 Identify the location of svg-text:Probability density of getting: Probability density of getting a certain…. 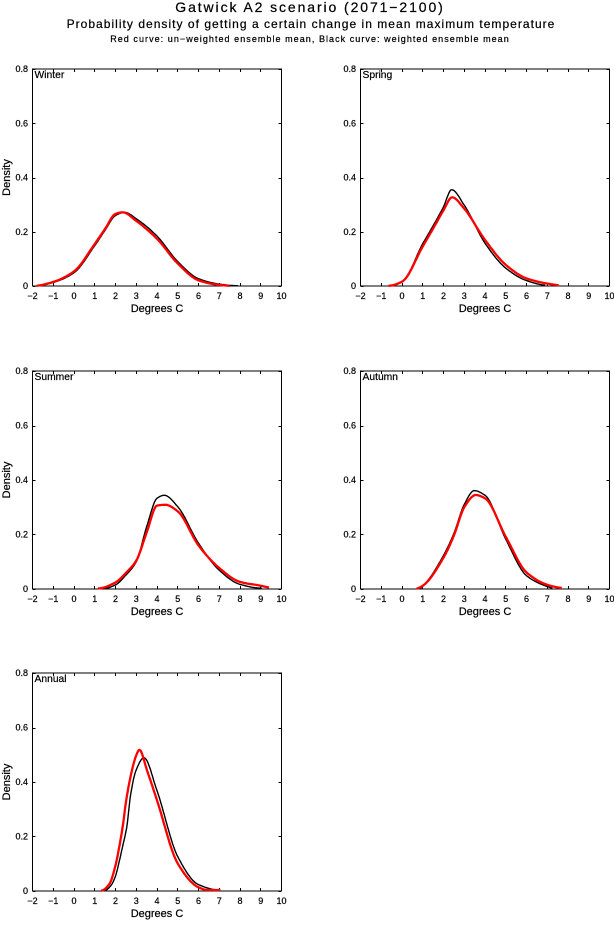
(311, 24).